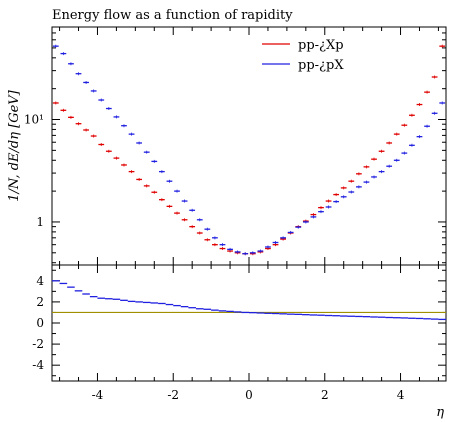 The image size is (461, 422). Describe the element at coordinates (401, 395) in the screenshot. I see `x-tick-label: 4` at that location.